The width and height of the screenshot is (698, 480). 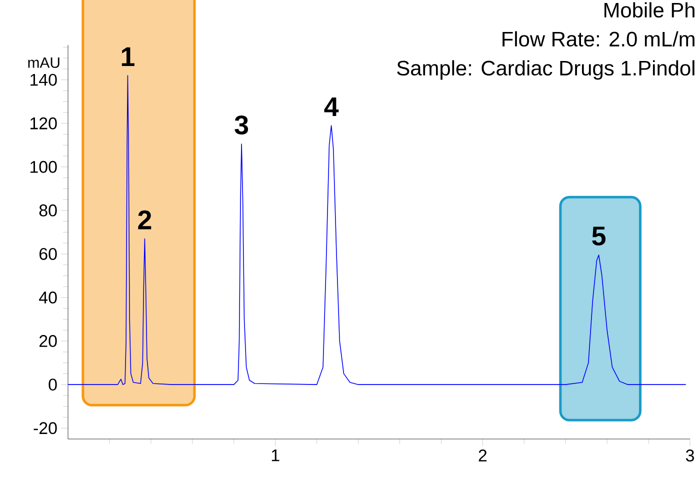 What do you see at coordinates (545, 70) in the screenshot?
I see `annotation: Sample: Cardiac Drugs 1.Pindol` at bounding box center [545, 70].